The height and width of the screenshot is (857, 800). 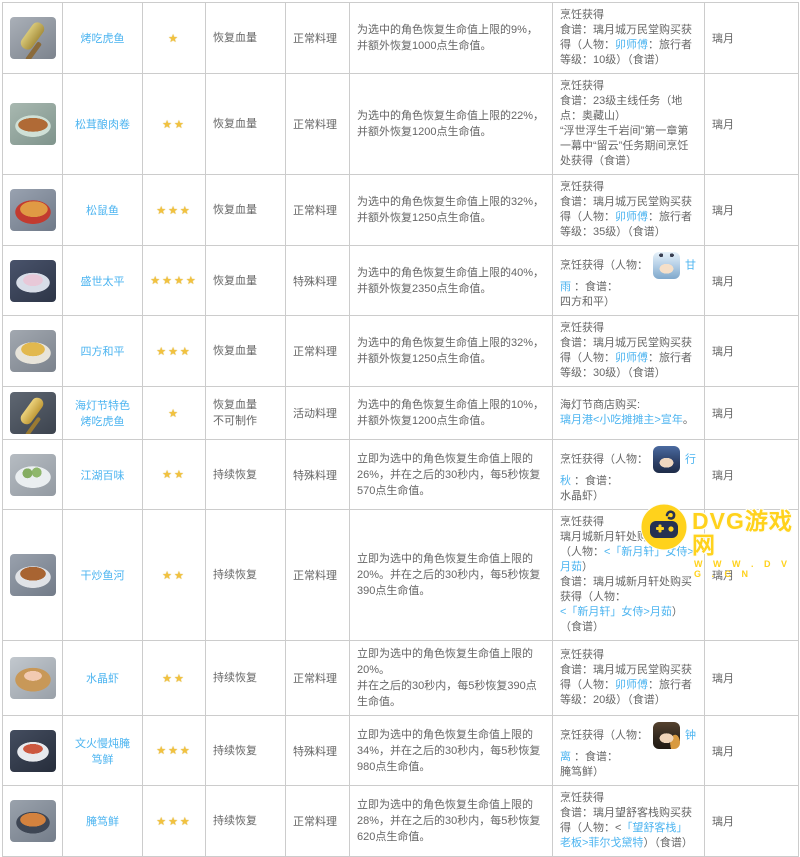 I want to click on effect-description: 为选中的角色恢复生命值上限的32%，并额外恢复1250点生命值。, so click(x=451, y=351).